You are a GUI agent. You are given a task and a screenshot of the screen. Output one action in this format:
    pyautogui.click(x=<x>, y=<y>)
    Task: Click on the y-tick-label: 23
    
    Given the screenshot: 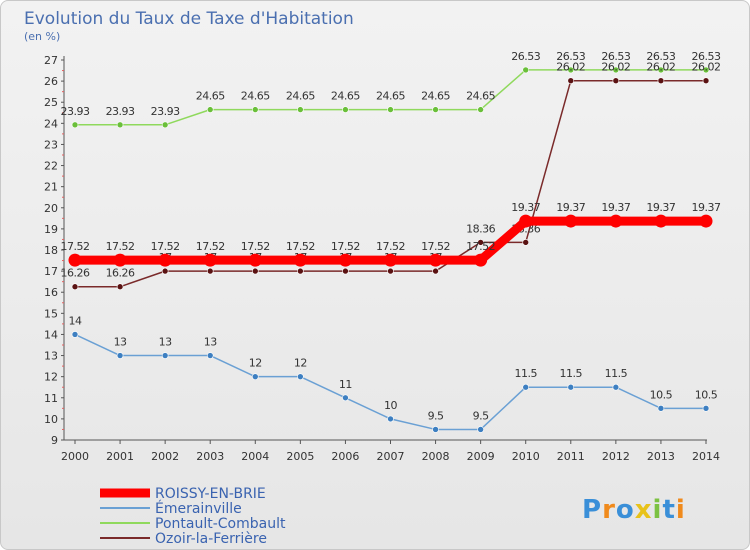 What is the action you would take?
    pyautogui.click(x=51, y=144)
    